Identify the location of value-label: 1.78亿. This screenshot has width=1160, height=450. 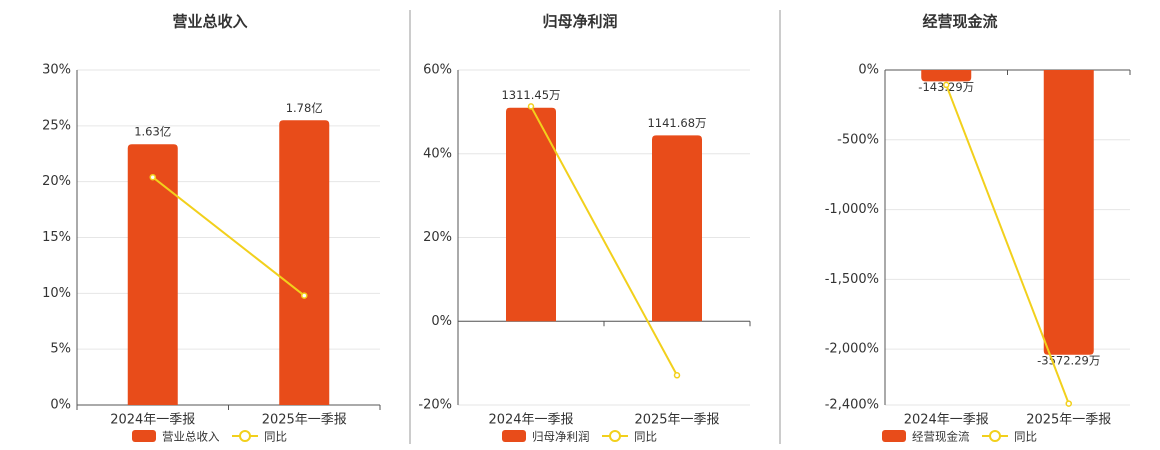
(304, 108).